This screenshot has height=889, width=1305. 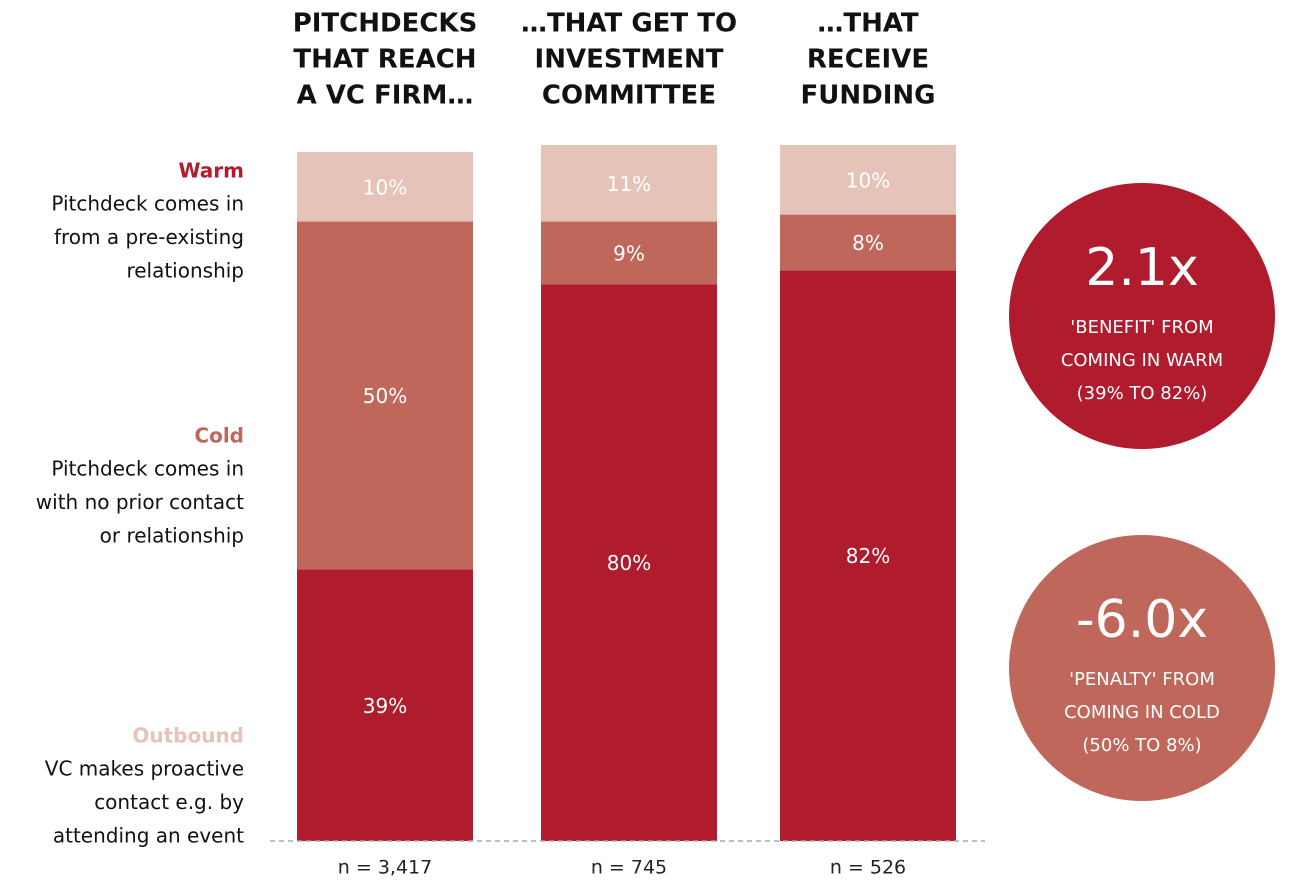 I want to click on annotation-text: (39% TO 82%), so click(x=1142, y=393).